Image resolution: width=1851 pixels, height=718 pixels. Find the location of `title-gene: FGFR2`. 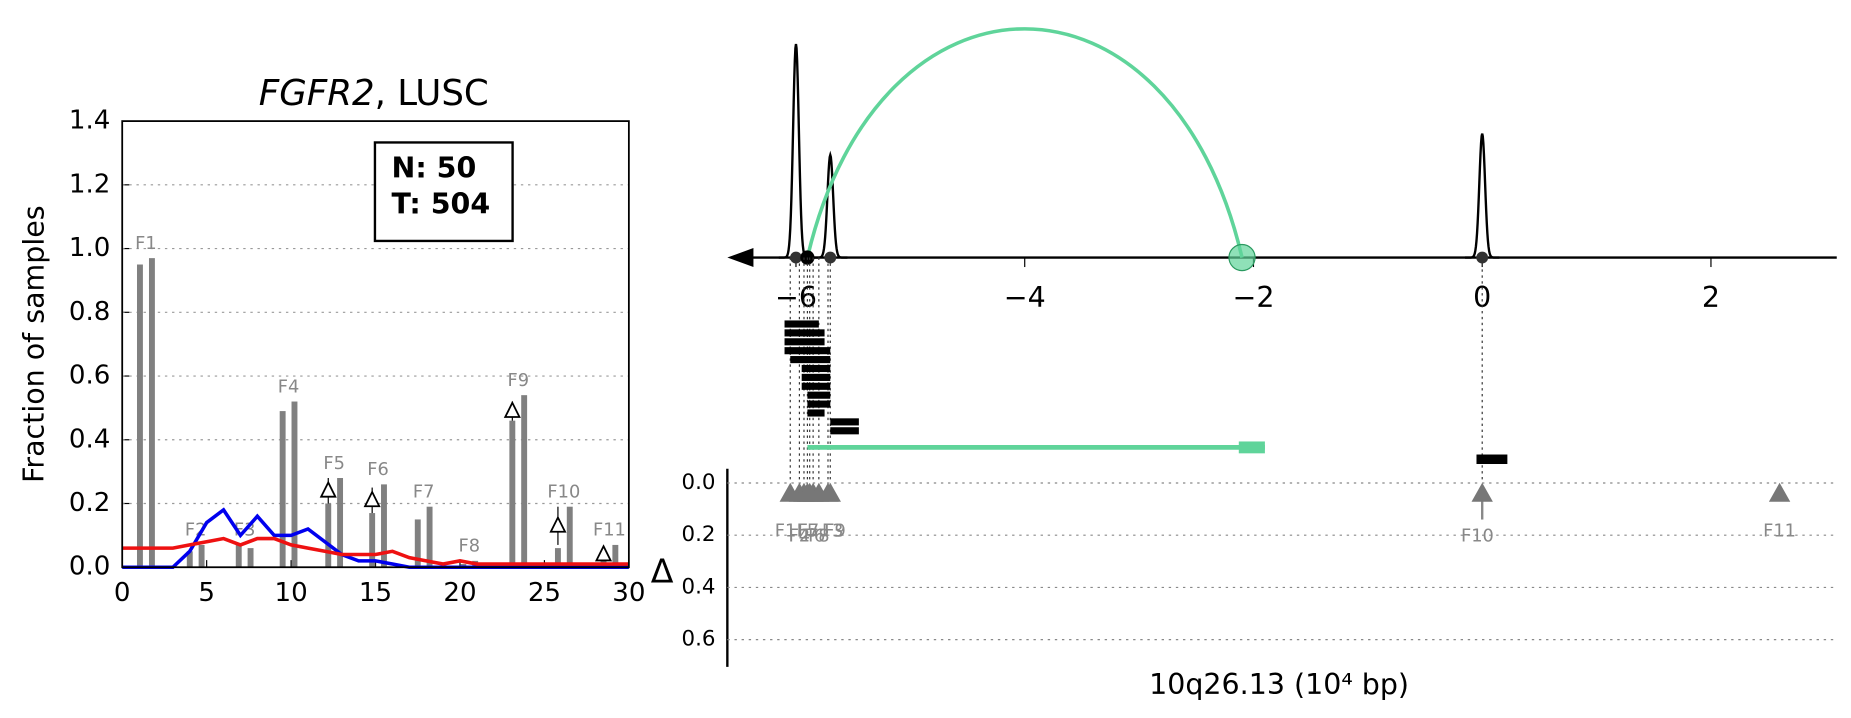

title-gene: FGFR2 is located at coordinates (317, 93).